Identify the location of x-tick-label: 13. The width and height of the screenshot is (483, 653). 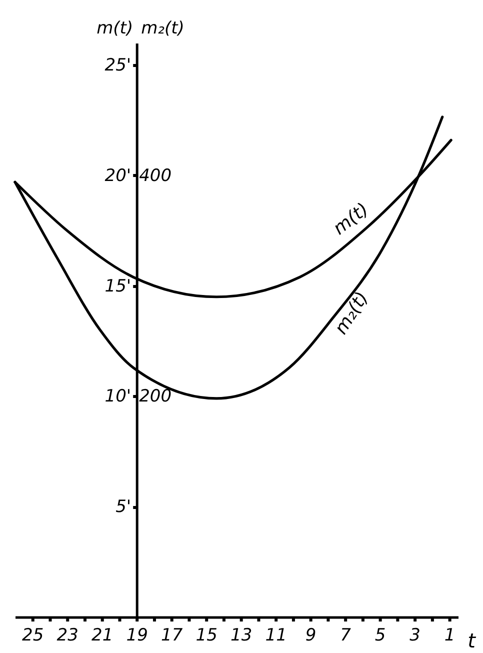
(241, 636).